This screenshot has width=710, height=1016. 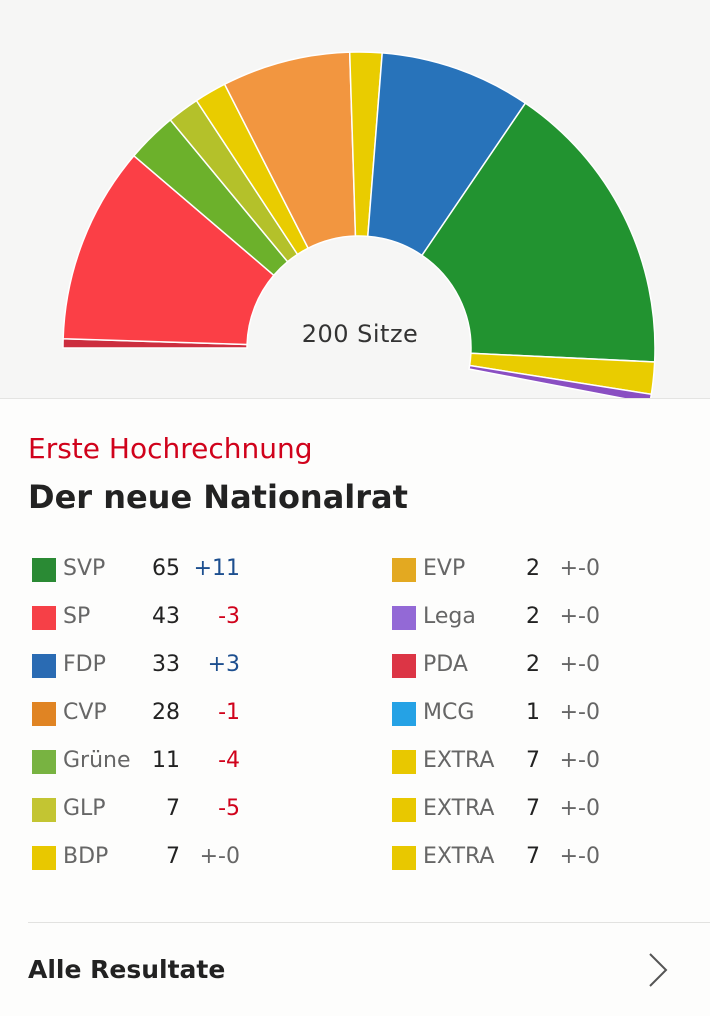 What do you see at coordinates (127, 969) in the screenshot?
I see `all-results-label: Alle Resultate` at bounding box center [127, 969].